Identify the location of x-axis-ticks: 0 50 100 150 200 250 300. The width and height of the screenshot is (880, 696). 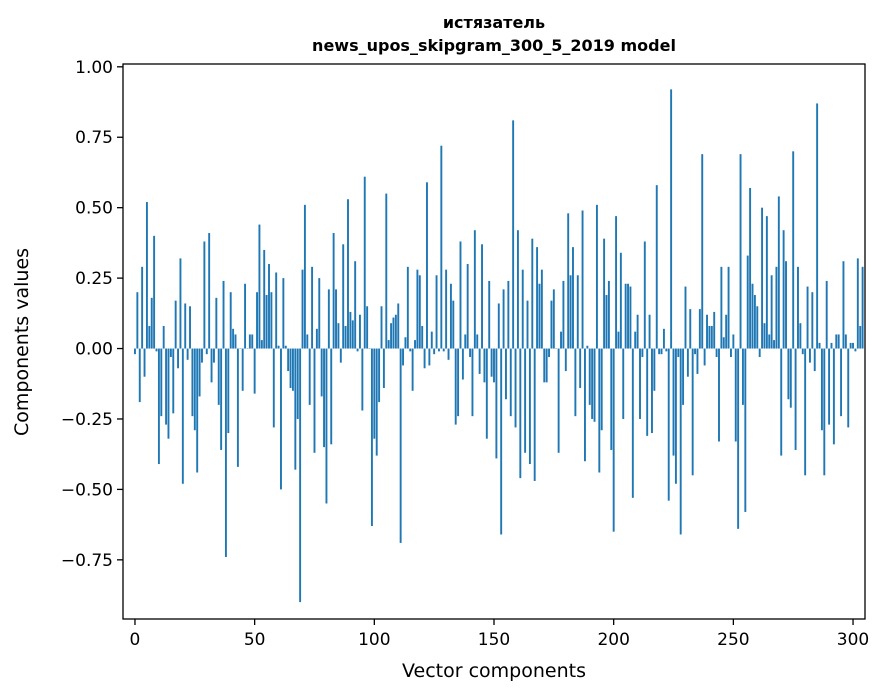
(499, 634).